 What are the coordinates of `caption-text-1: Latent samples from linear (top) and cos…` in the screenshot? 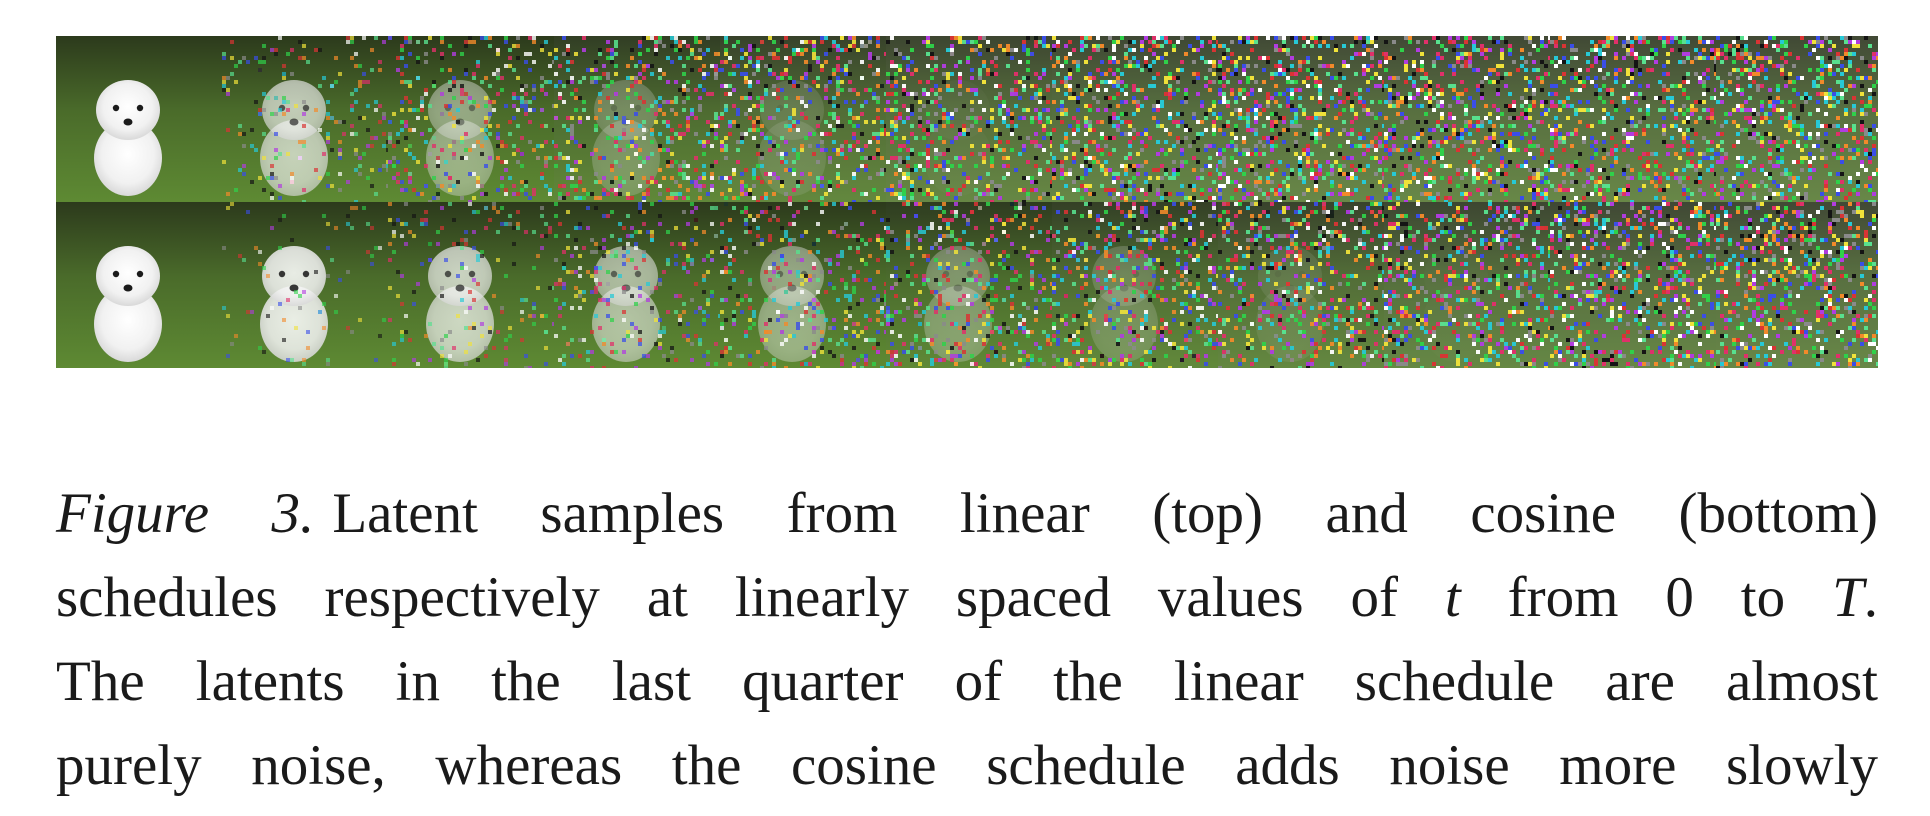 It's located at (1105, 513).